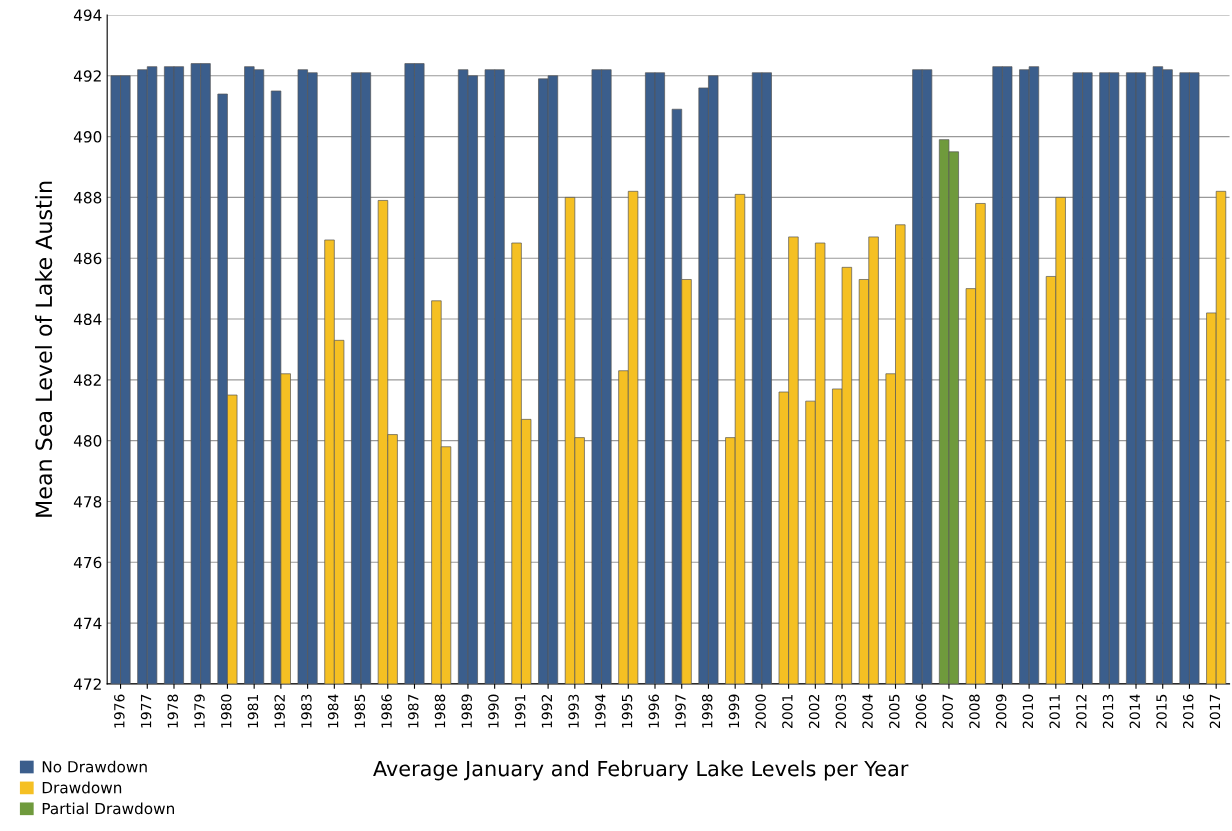  I want to click on x-tick-label: 2004, so click(867, 711).